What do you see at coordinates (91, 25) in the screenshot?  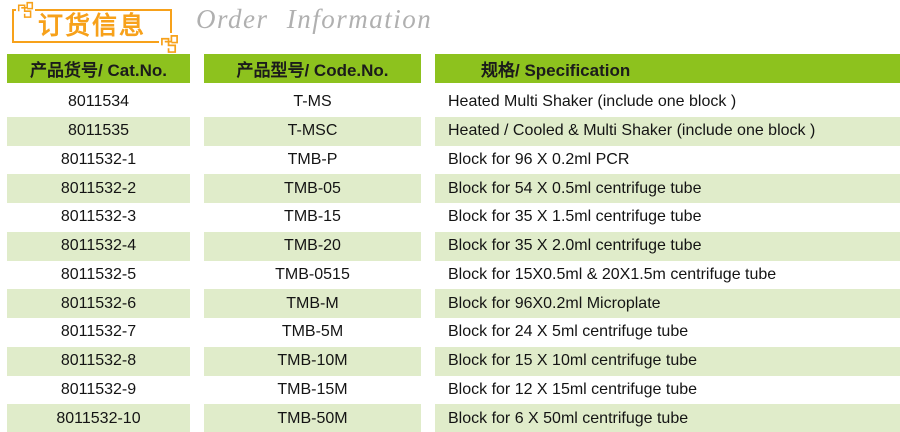 I see `section-title-zh: 订货信息` at bounding box center [91, 25].